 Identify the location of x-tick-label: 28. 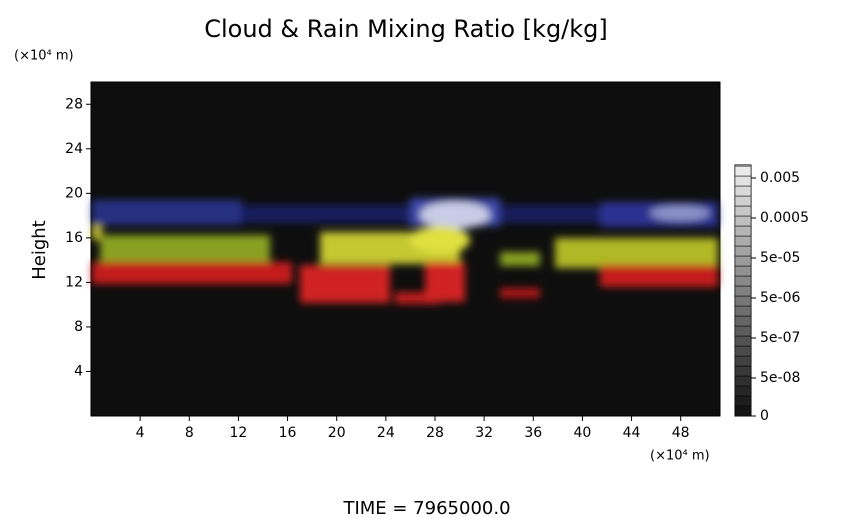
(435, 433).